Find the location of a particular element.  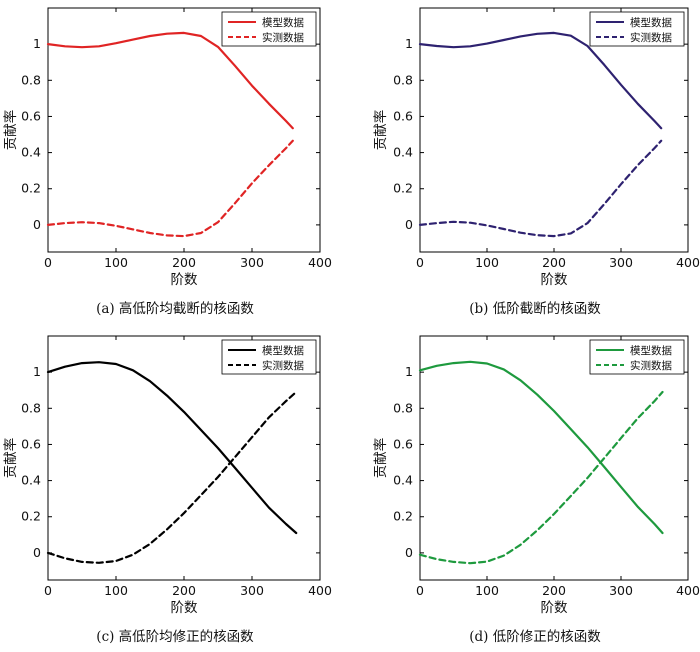

chart-caption: (a) 高低阶均截断的核函数 is located at coordinates (175, 309).